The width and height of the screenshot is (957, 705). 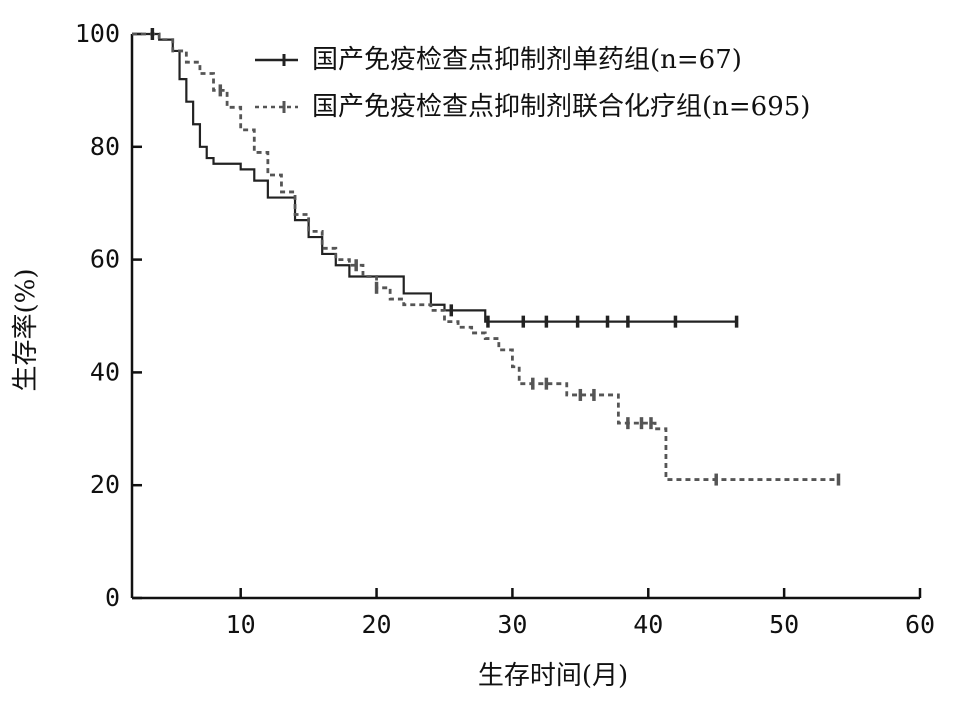 What do you see at coordinates (527, 60) in the screenshot?
I see `legend-label-single-agent: 国产免疫检查点抑制剂单药组(n=67)` at bounding box center [527, 60].